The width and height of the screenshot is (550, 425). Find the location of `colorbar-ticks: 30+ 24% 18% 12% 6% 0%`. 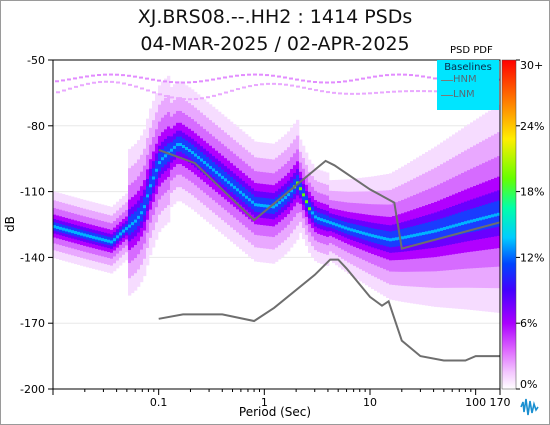

colorbar-ticks: 30+ 24% 18% 12% 6% 0% is located at coordinates (530, 225).